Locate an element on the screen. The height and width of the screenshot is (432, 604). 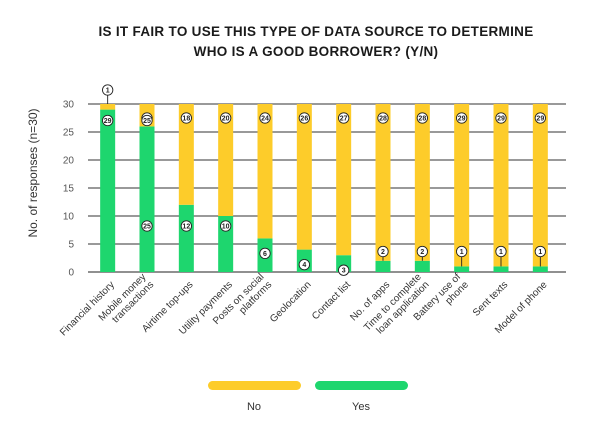
data-label-yes: 25 is located at coordinates (147, 120).